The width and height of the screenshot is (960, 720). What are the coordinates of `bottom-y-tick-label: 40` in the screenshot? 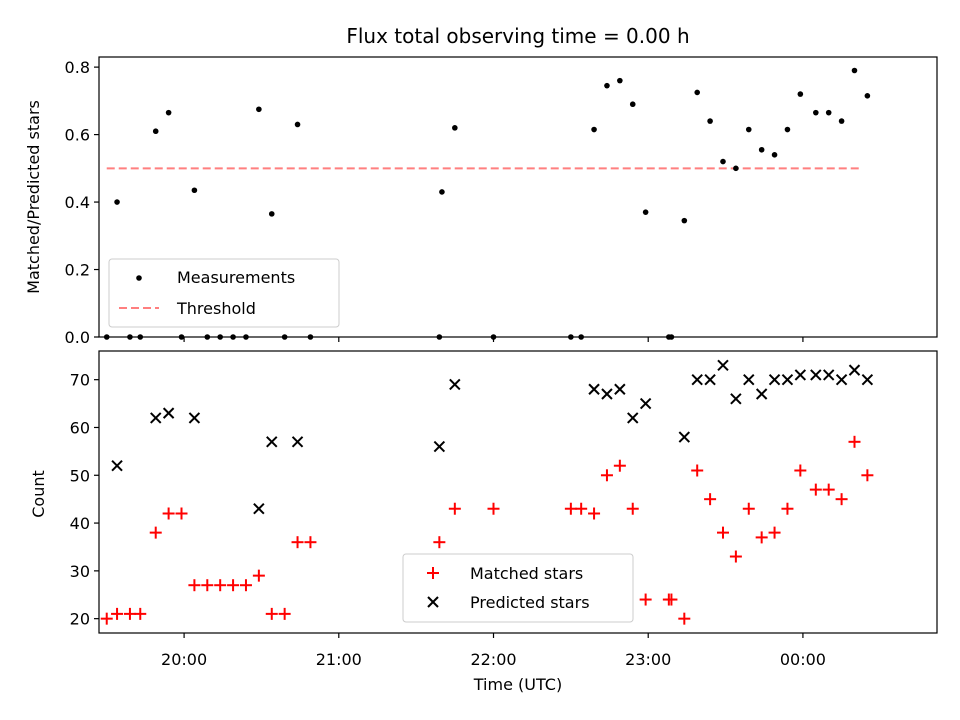 It's located at (80, 523).